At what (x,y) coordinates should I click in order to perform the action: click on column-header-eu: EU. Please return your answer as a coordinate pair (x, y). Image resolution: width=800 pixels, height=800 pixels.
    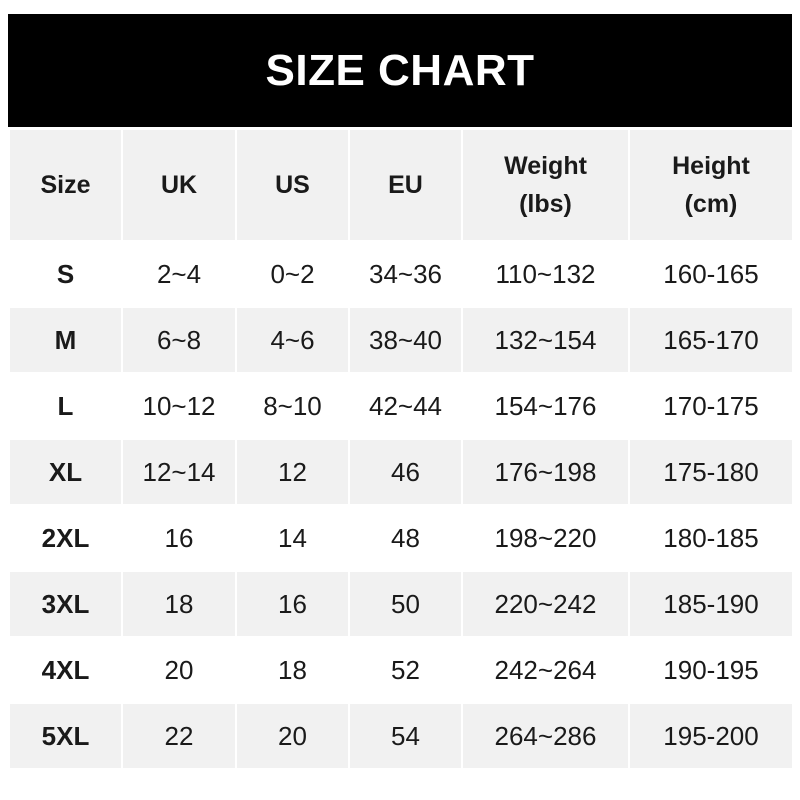
    Looking at the image, I should click on (405, 185).